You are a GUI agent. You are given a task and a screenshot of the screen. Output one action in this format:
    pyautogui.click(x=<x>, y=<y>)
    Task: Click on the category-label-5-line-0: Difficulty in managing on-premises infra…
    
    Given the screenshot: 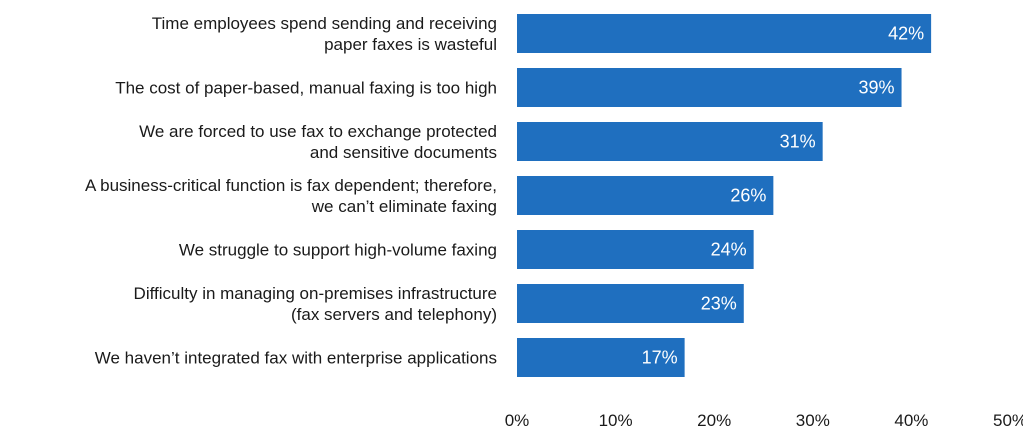 What is the action you would take?
    pyautogui.click(x=315, y=293)
    